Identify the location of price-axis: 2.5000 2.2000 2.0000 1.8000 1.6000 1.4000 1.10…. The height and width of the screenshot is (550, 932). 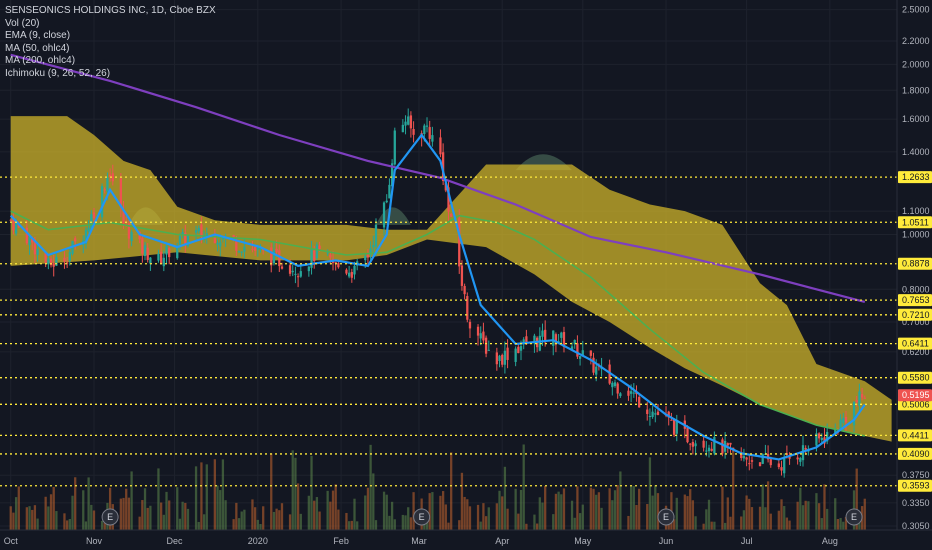
(916, 268).